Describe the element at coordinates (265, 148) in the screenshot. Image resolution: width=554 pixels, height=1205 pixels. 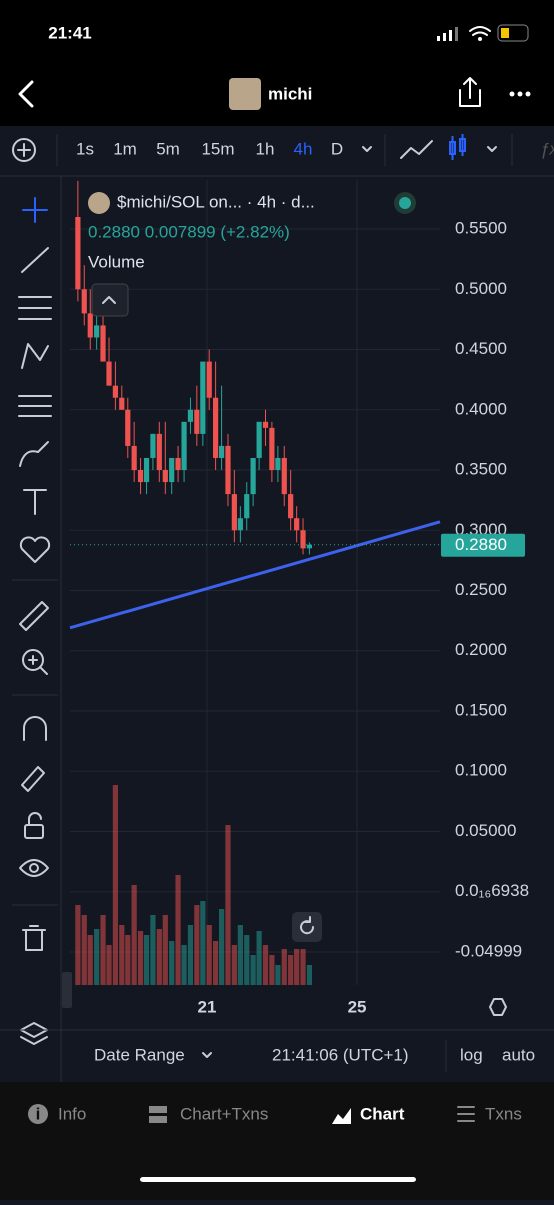
I see `interval: 1h` at that location.